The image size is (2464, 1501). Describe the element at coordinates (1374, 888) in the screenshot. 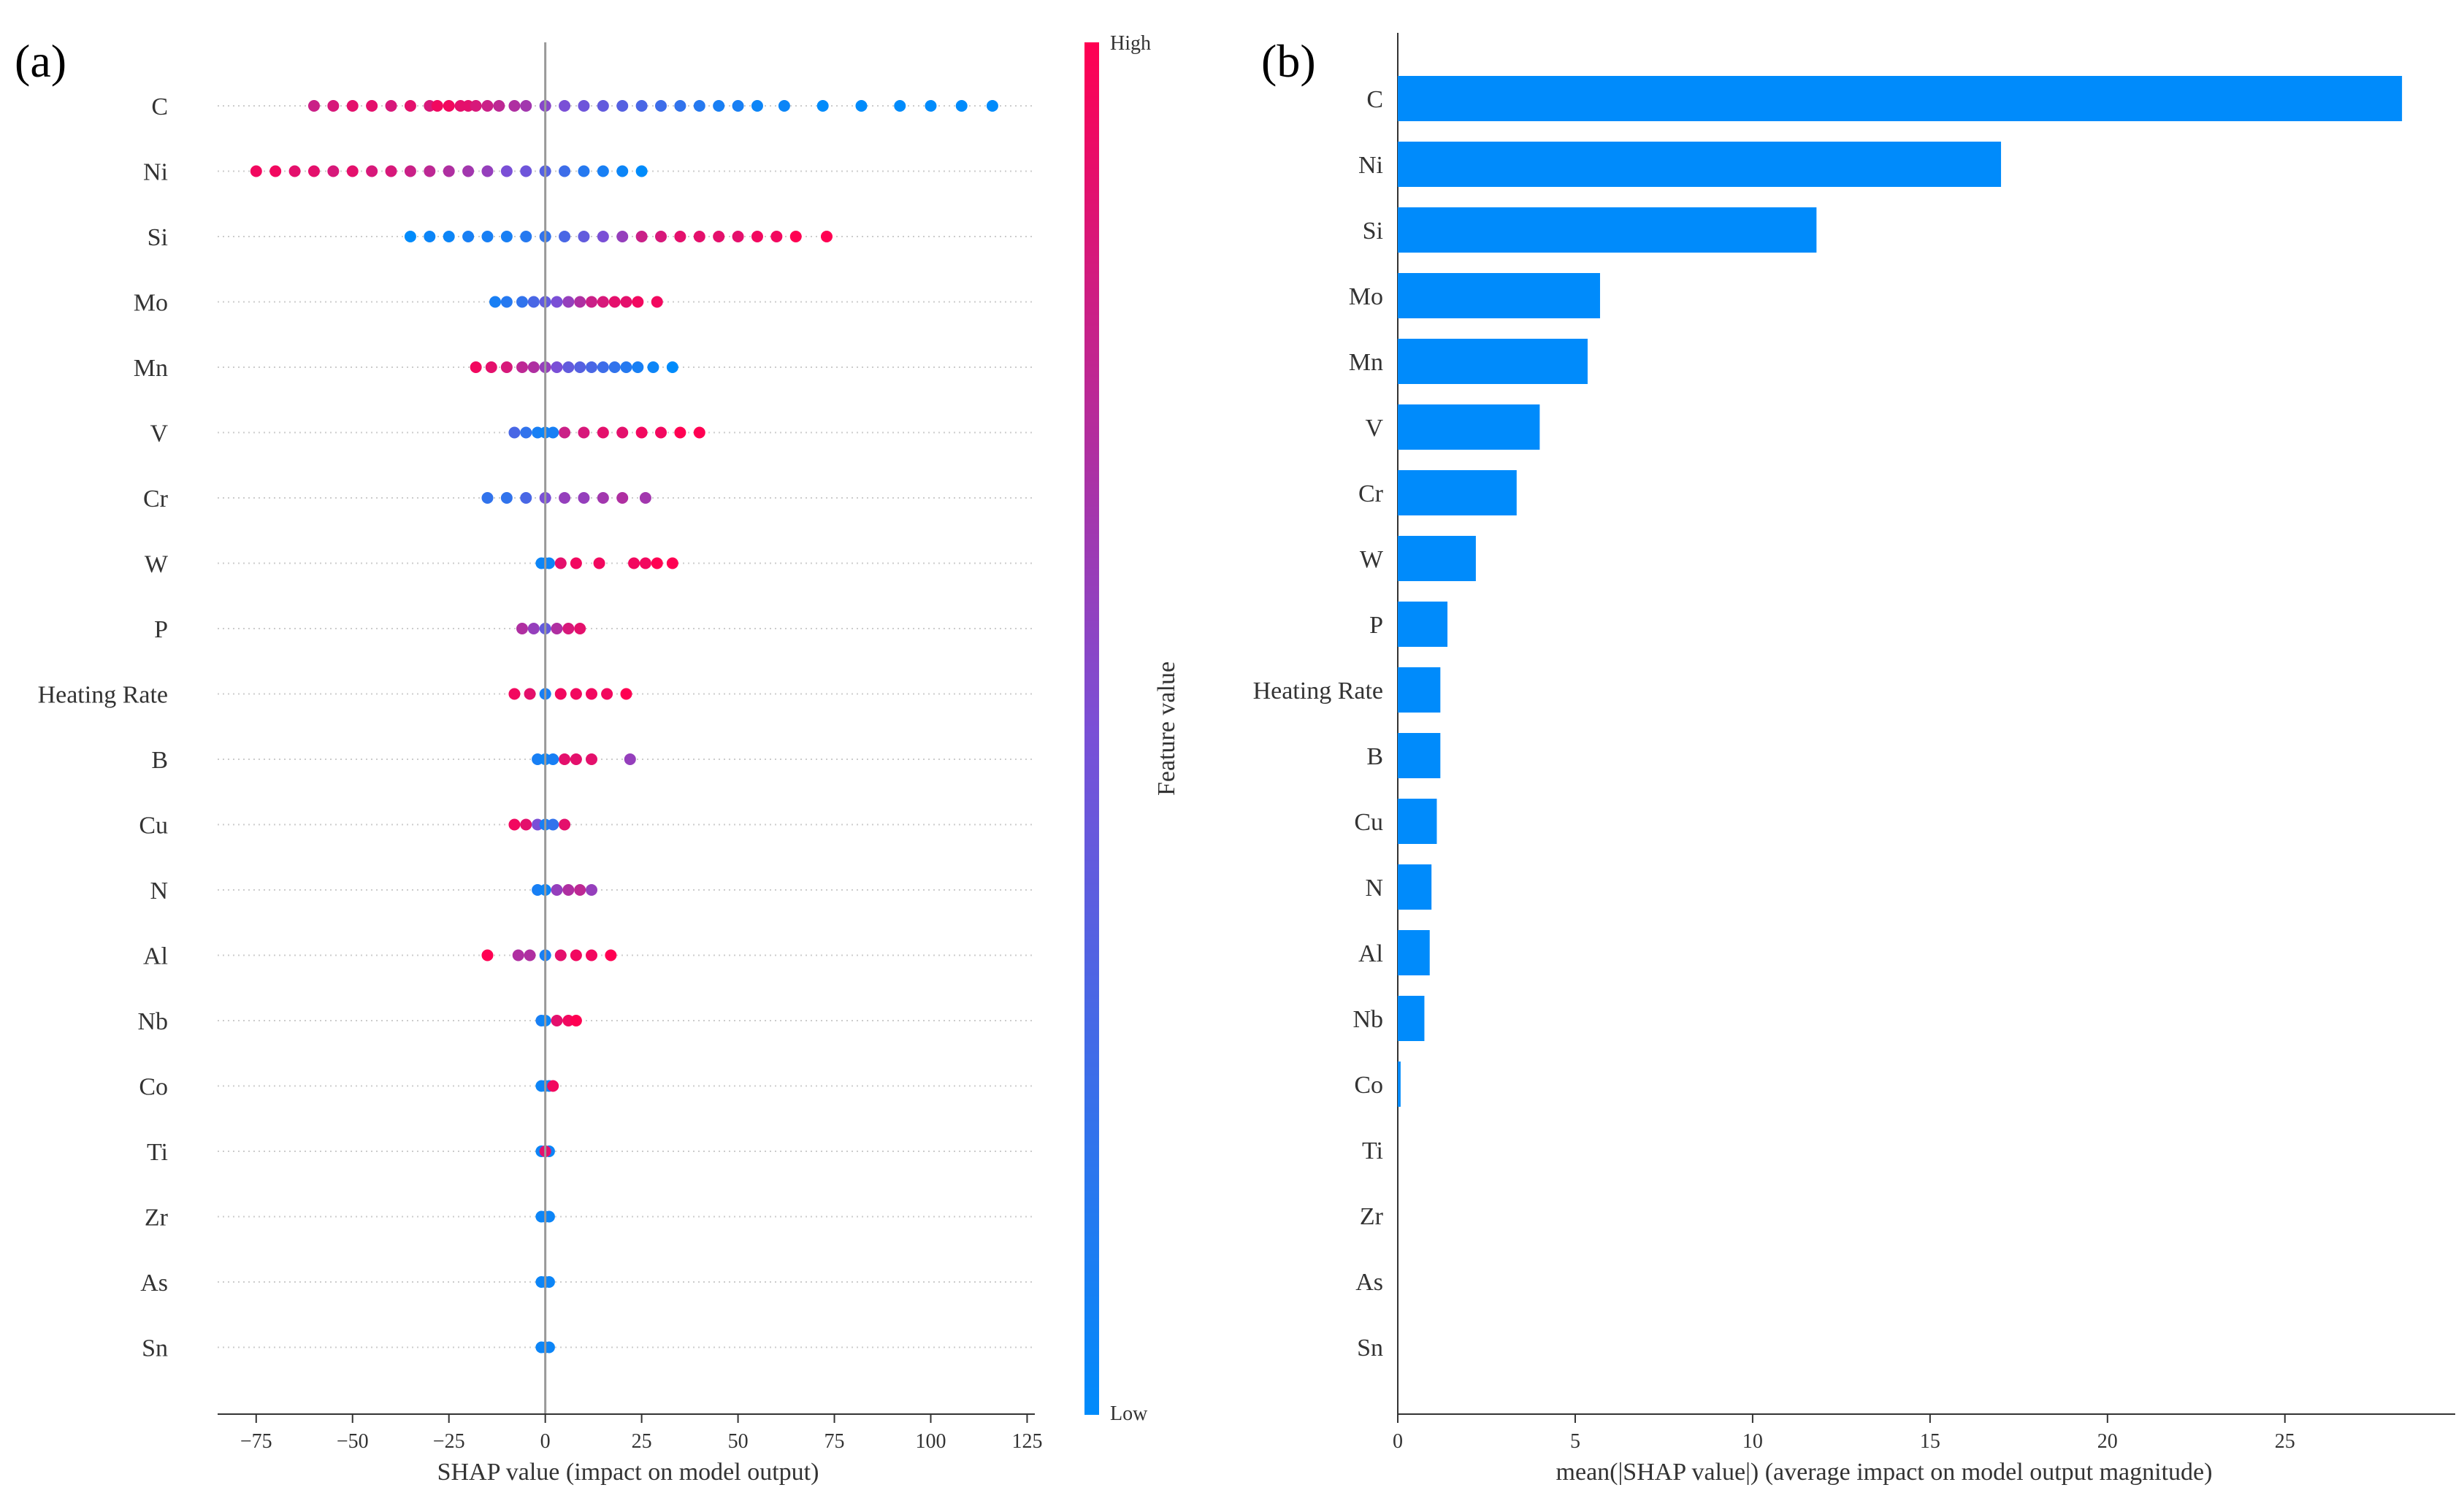

I see `bar-feature-label: N` at that location.